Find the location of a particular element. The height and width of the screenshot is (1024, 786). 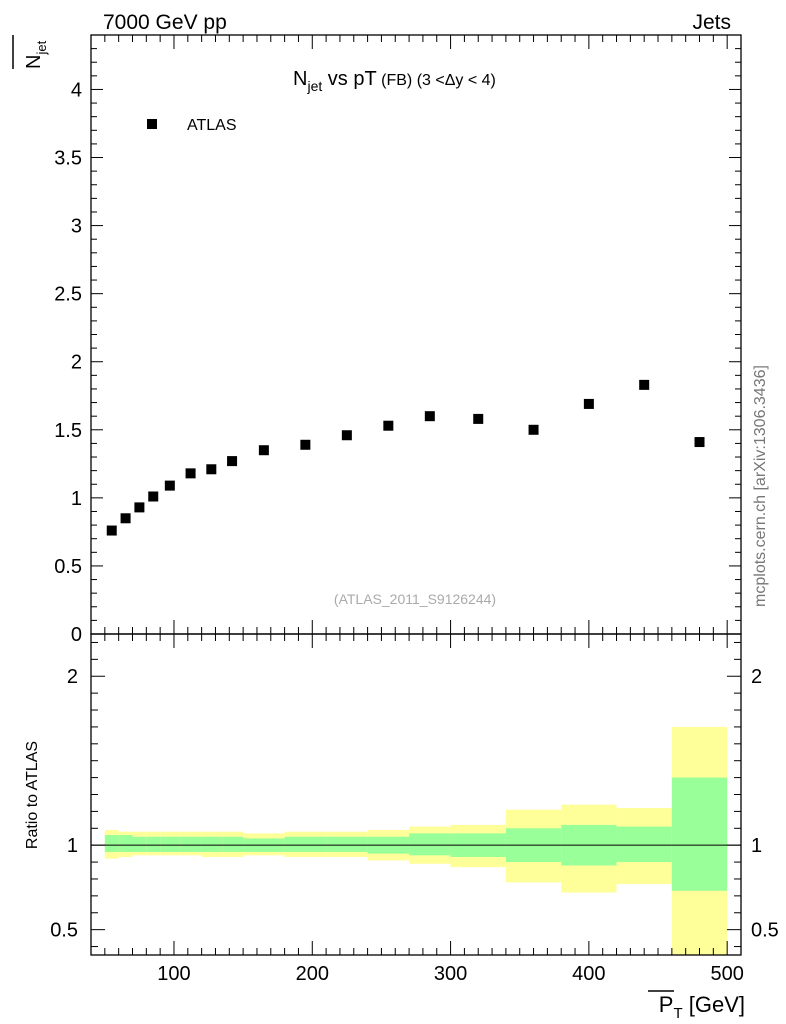

x-tick-label: 200 is located at coordinates (312, 974).